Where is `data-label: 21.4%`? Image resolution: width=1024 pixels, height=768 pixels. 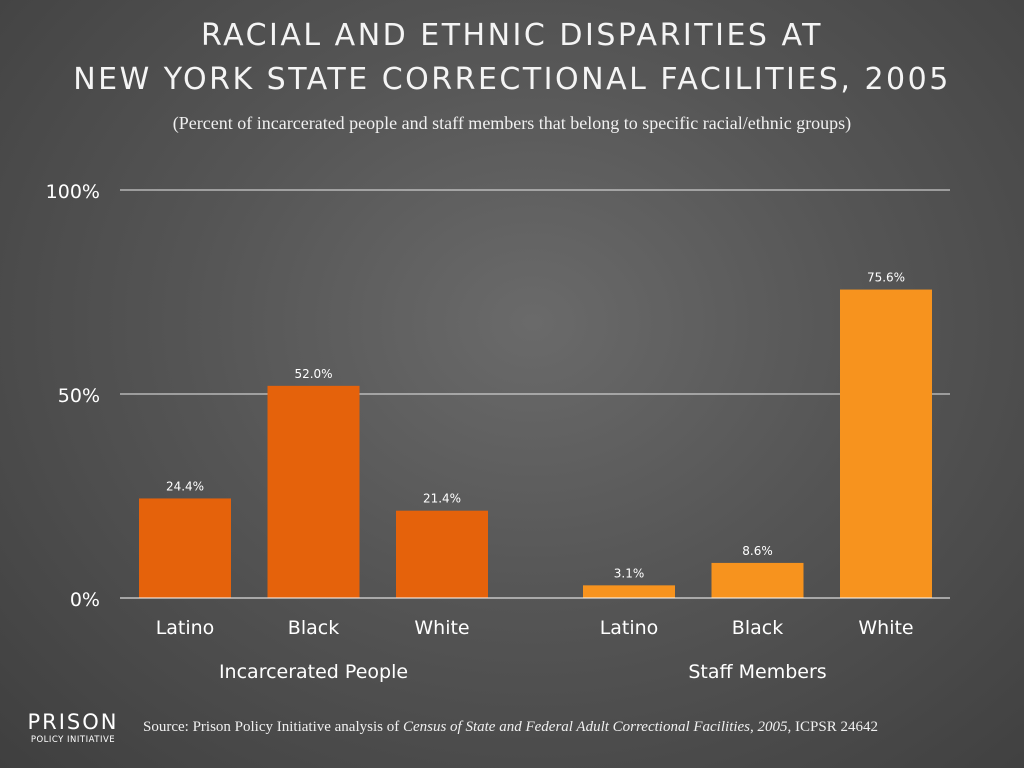
data-label: 21.4% is located at coordinates (442, 499).